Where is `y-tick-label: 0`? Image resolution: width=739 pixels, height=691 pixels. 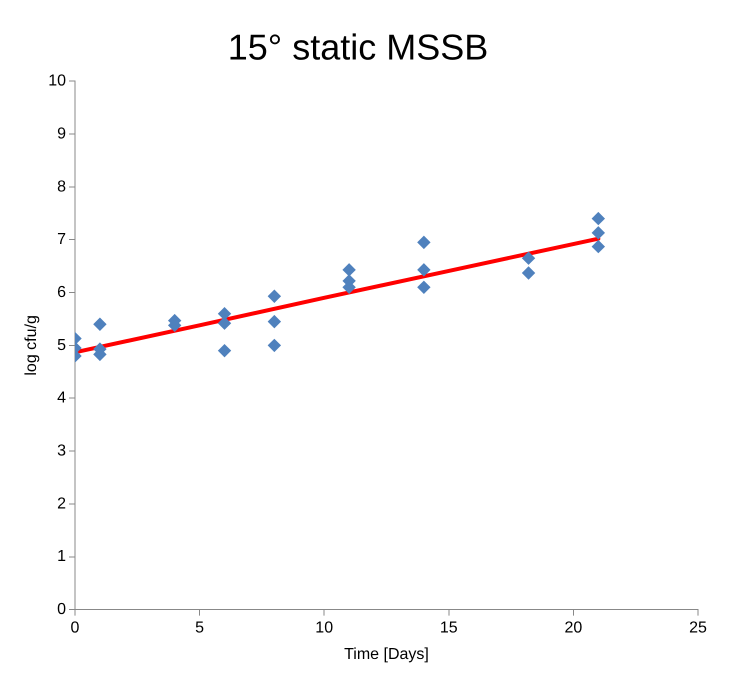 y-tick-label: 0 is located at coordinates (61, 609).